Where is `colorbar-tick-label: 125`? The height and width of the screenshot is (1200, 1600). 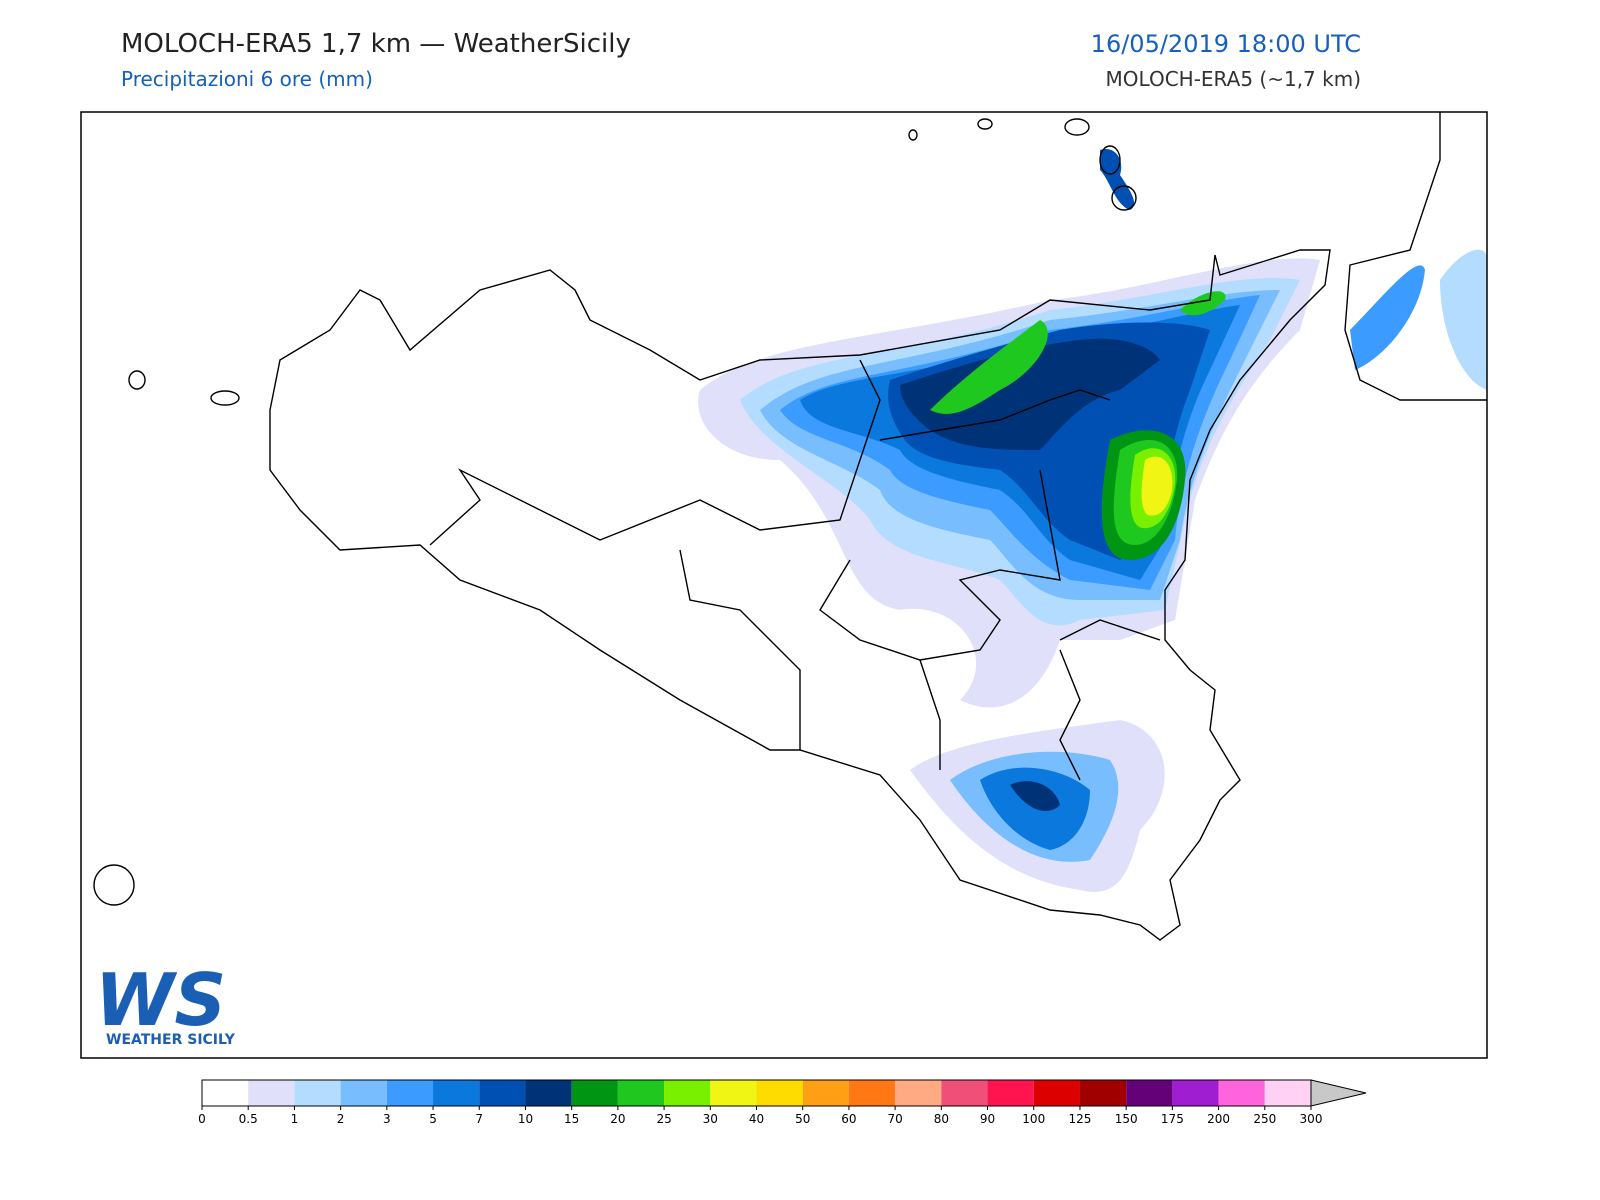 colorbar-tick-label: 125 is located at coordinates (1080, 1119).